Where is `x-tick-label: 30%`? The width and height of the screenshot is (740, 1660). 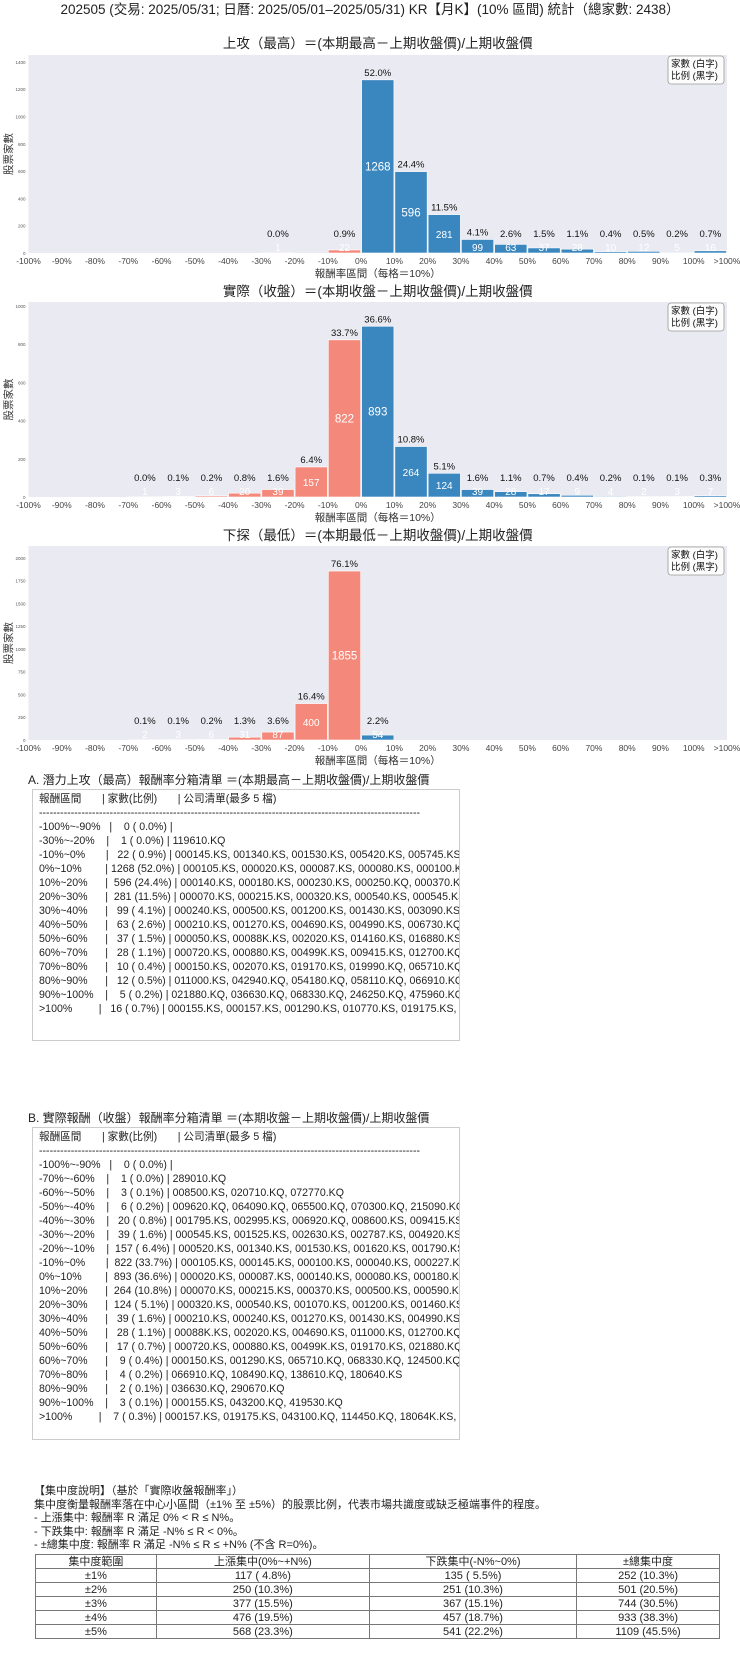
x-tick-label: 30% is located at coordinates (460, 505).